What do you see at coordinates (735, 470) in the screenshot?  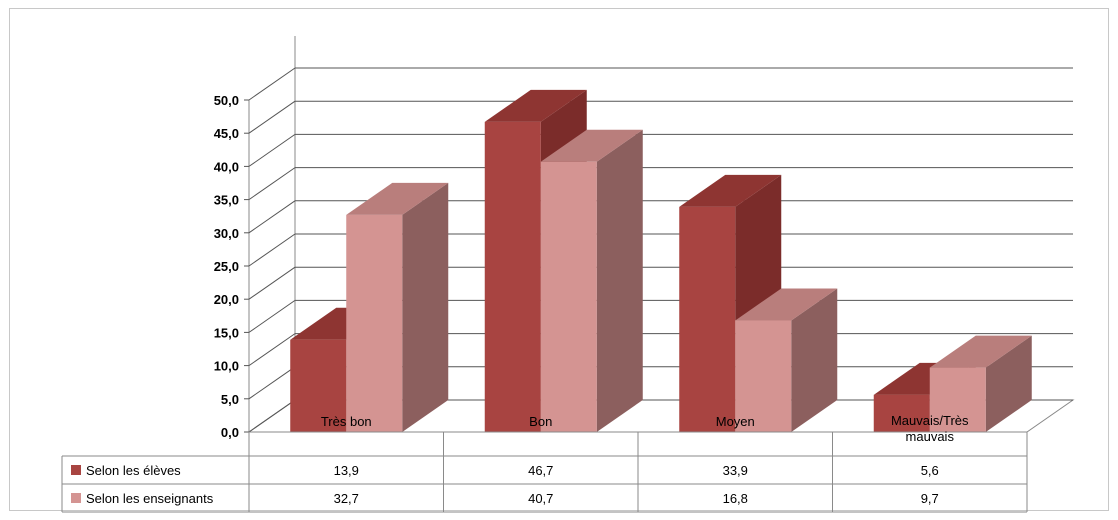 I see `data-label: 33,9` at bounding box center [735, 470].